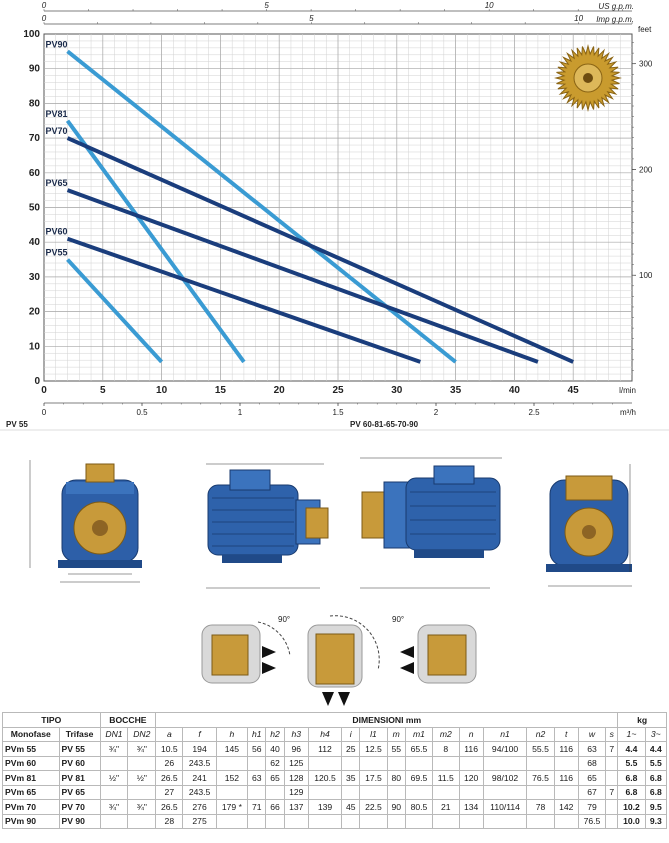 The image size is (669, 843). What do you see at coordinates (169, 734) in the screenshot?
I see `column-header: a` at bounding box center [169, 734].